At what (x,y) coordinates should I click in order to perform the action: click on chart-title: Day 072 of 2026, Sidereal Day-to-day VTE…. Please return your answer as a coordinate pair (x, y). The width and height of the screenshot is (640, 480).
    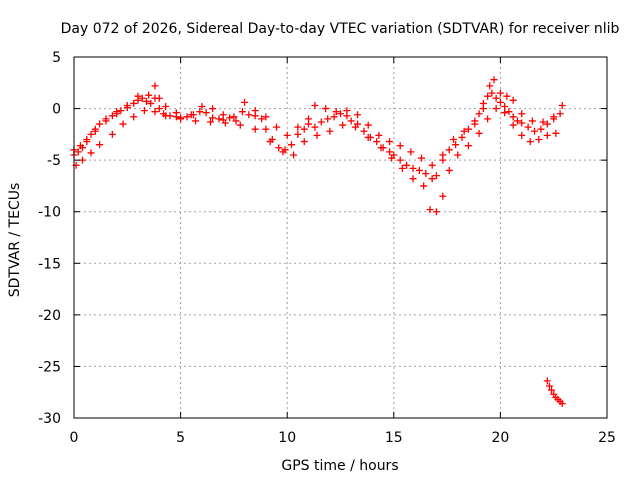
    Looking at the image, I should click on (340, 29).